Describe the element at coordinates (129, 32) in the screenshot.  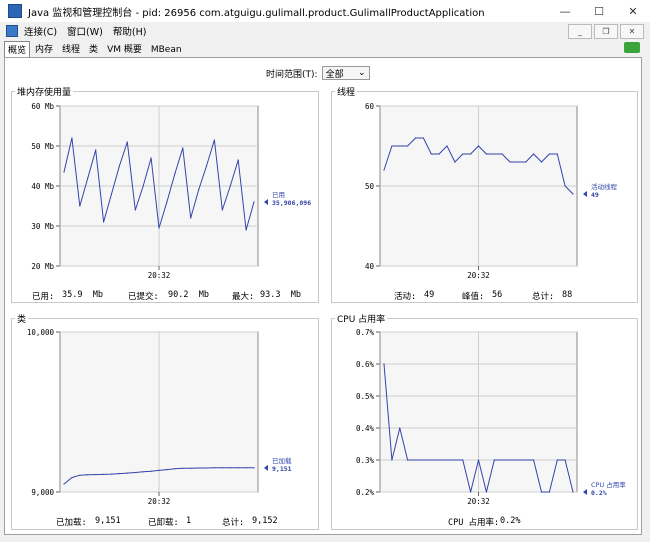
I see `menu-help: 帮助(H)` at that location.